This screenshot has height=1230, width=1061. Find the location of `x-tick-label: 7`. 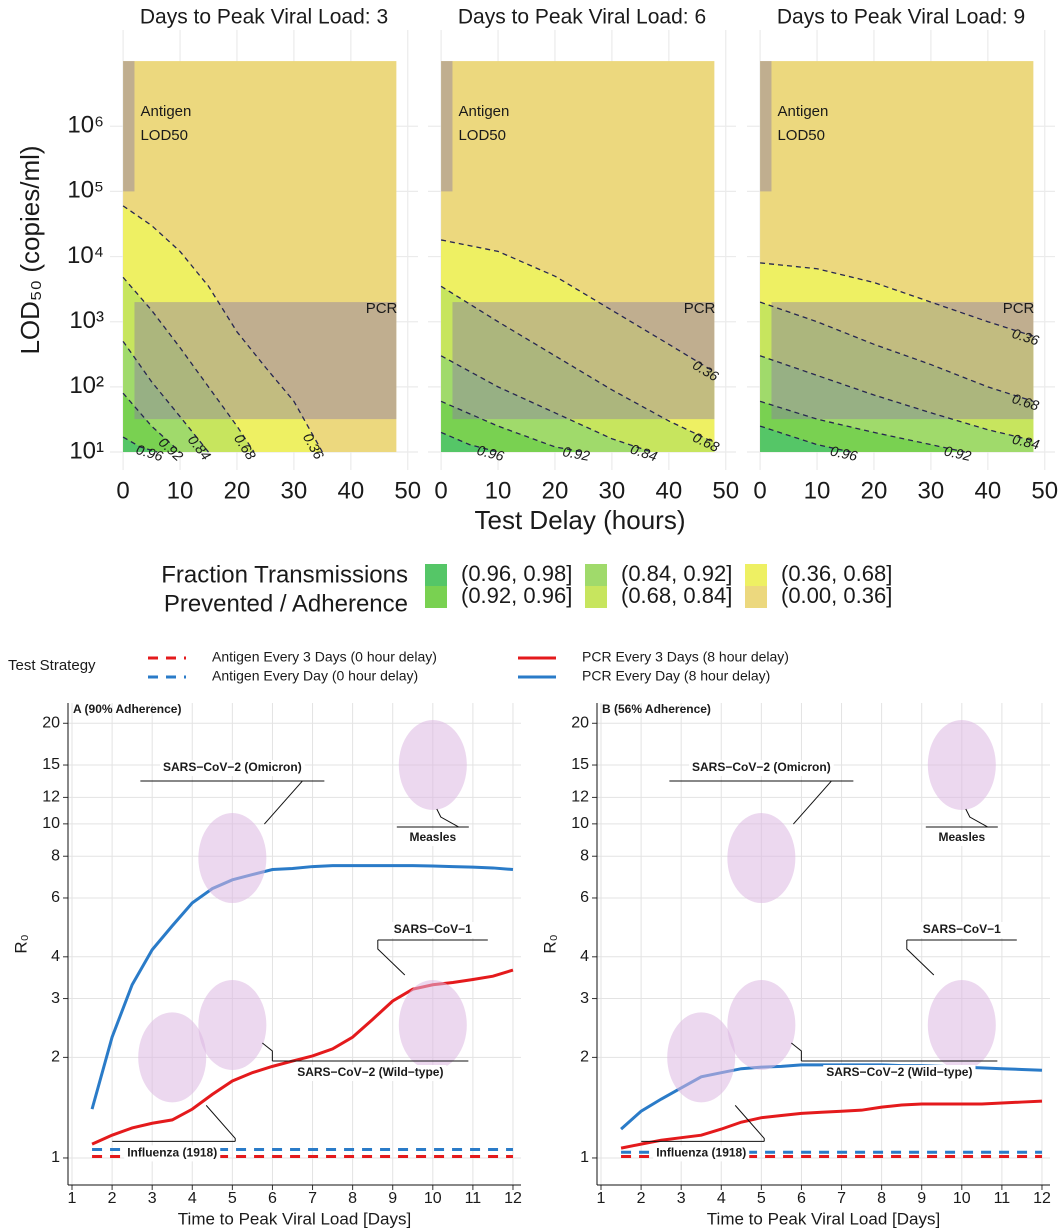

x-tick-label: 7 is located at coordinates (312, 1198).